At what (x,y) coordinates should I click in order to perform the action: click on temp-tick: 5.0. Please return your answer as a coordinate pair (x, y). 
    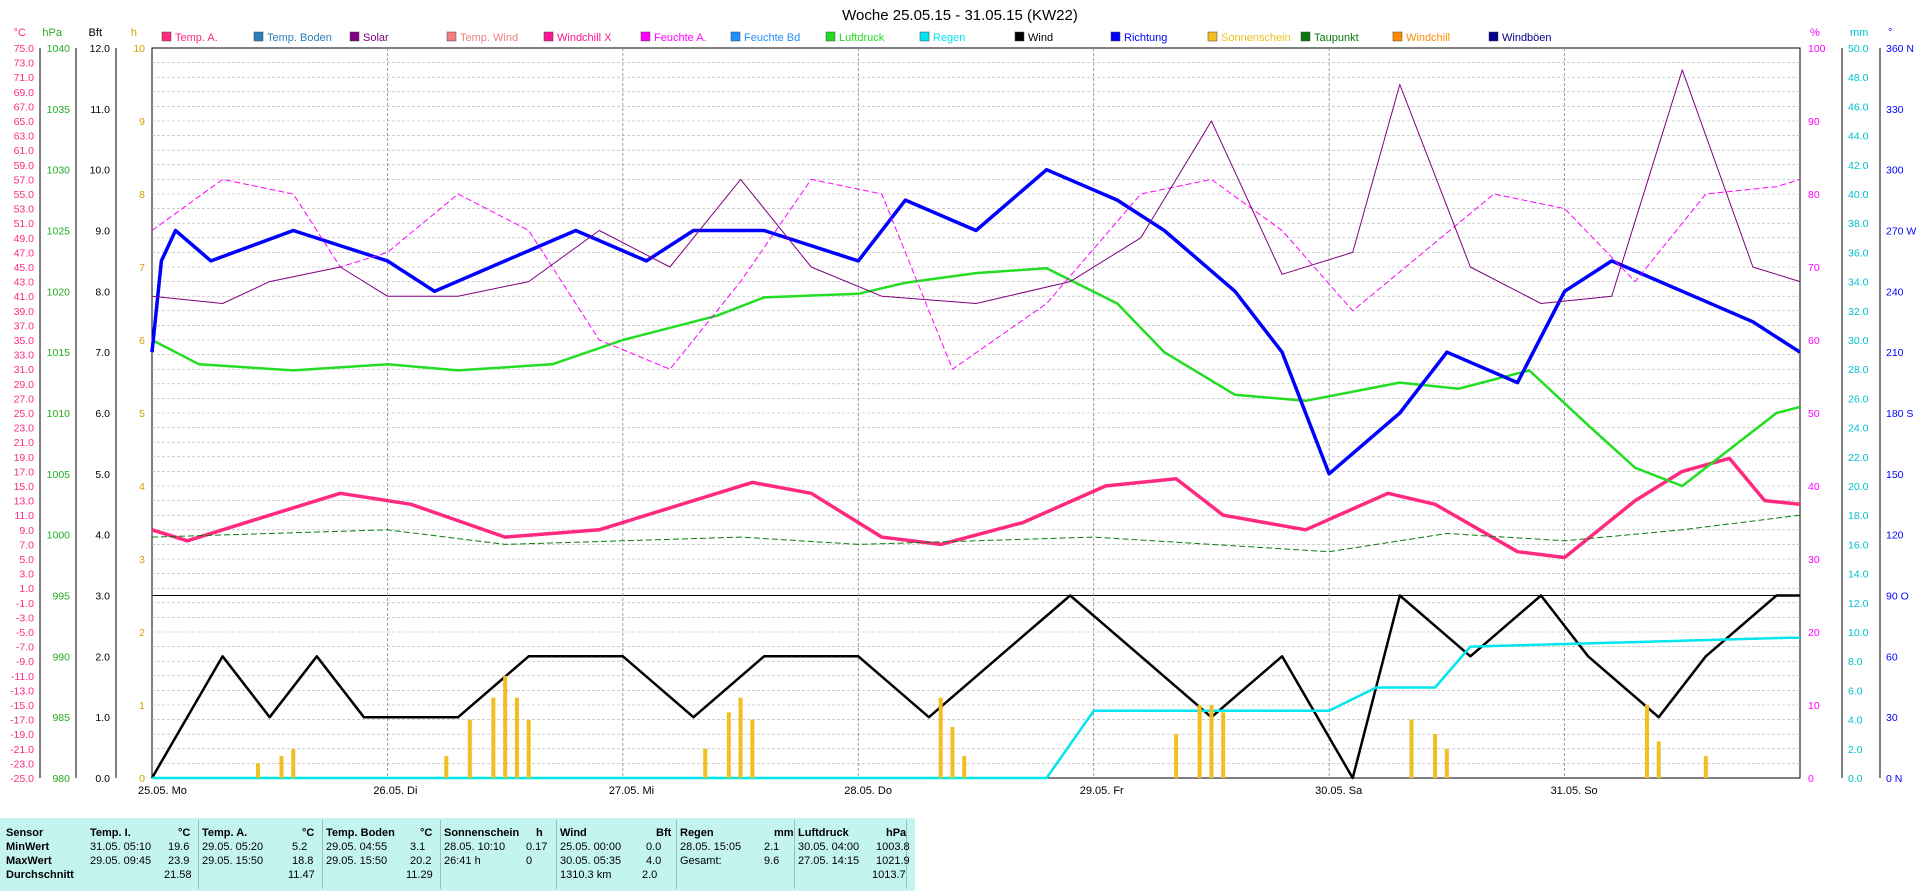
    Looking at the image, I should click on (26, 560).